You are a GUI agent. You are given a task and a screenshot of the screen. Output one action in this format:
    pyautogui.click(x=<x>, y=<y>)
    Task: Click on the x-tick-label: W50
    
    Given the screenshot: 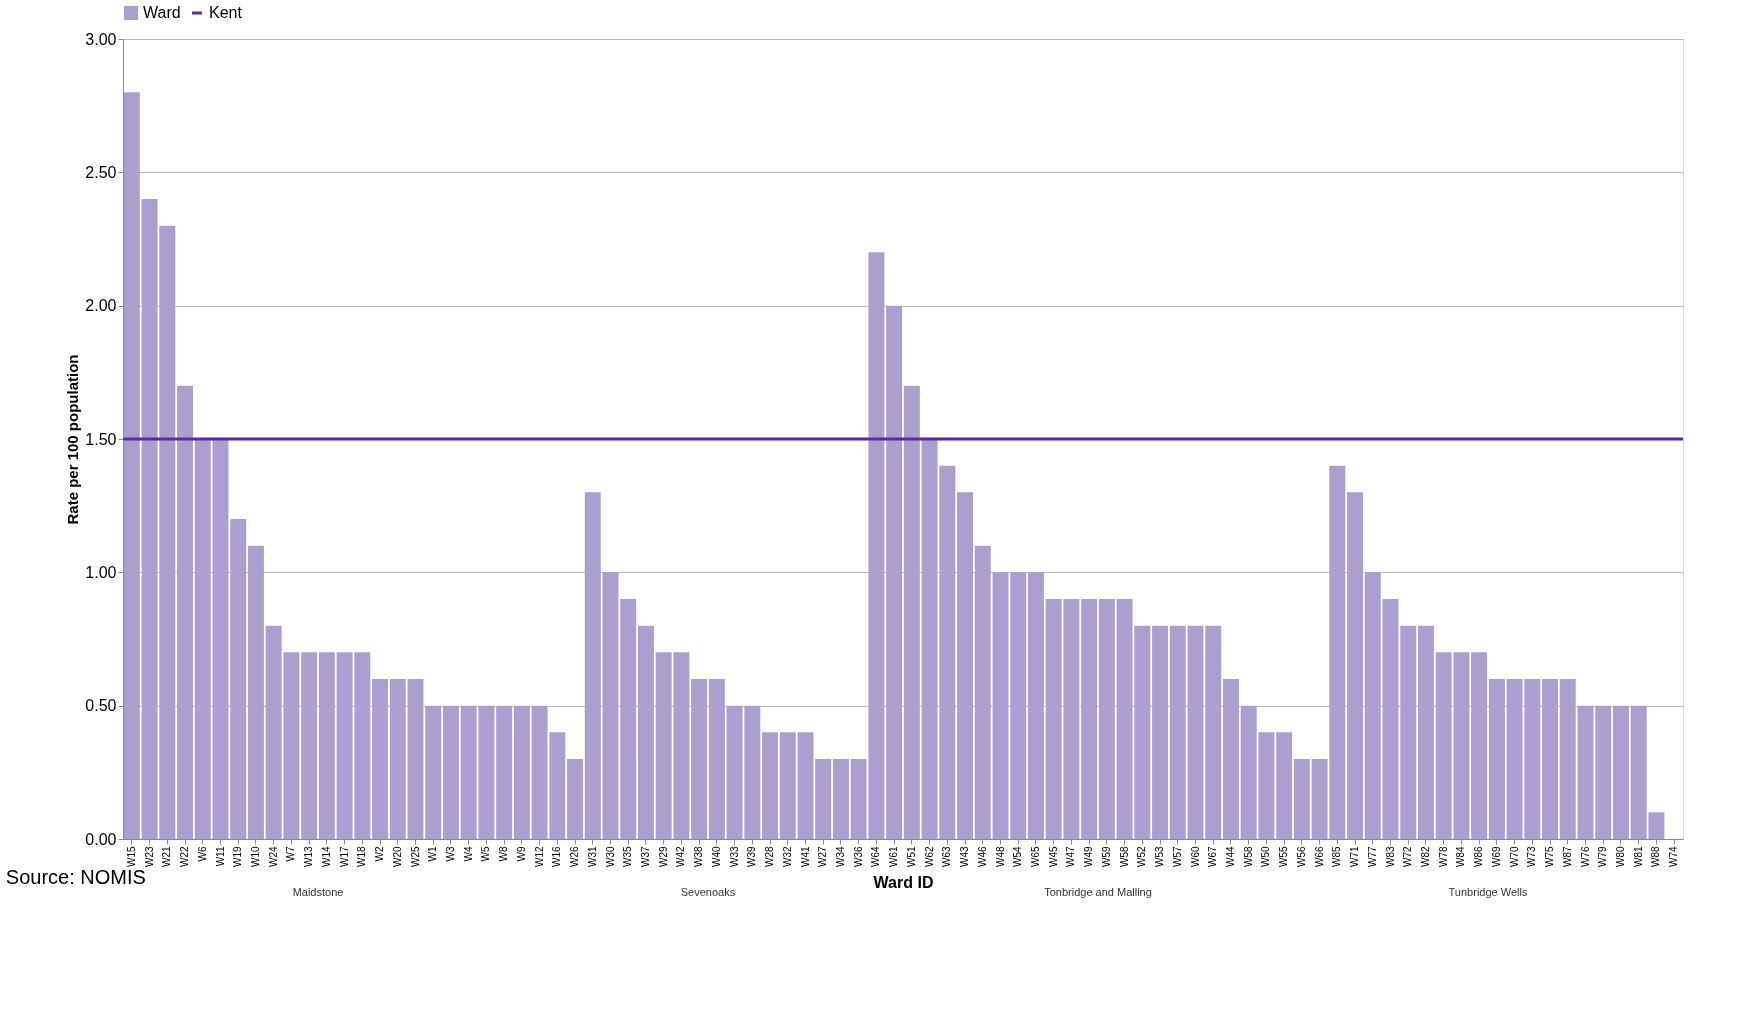 What is the action you would take?
    pyautogui.click(x=1266, y=857)
    